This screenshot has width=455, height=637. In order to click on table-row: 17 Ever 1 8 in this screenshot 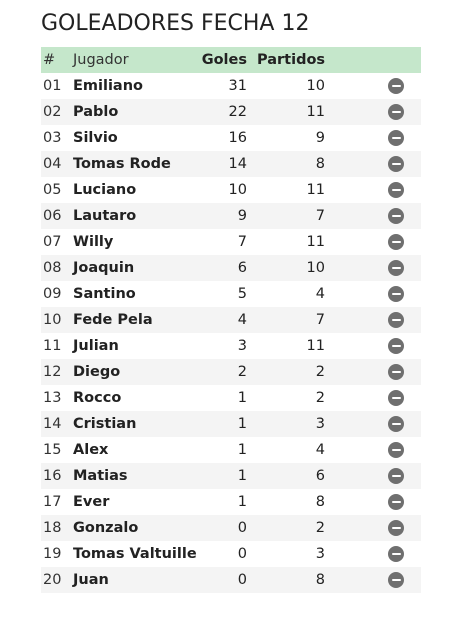, I will do `click(231, 502)`.